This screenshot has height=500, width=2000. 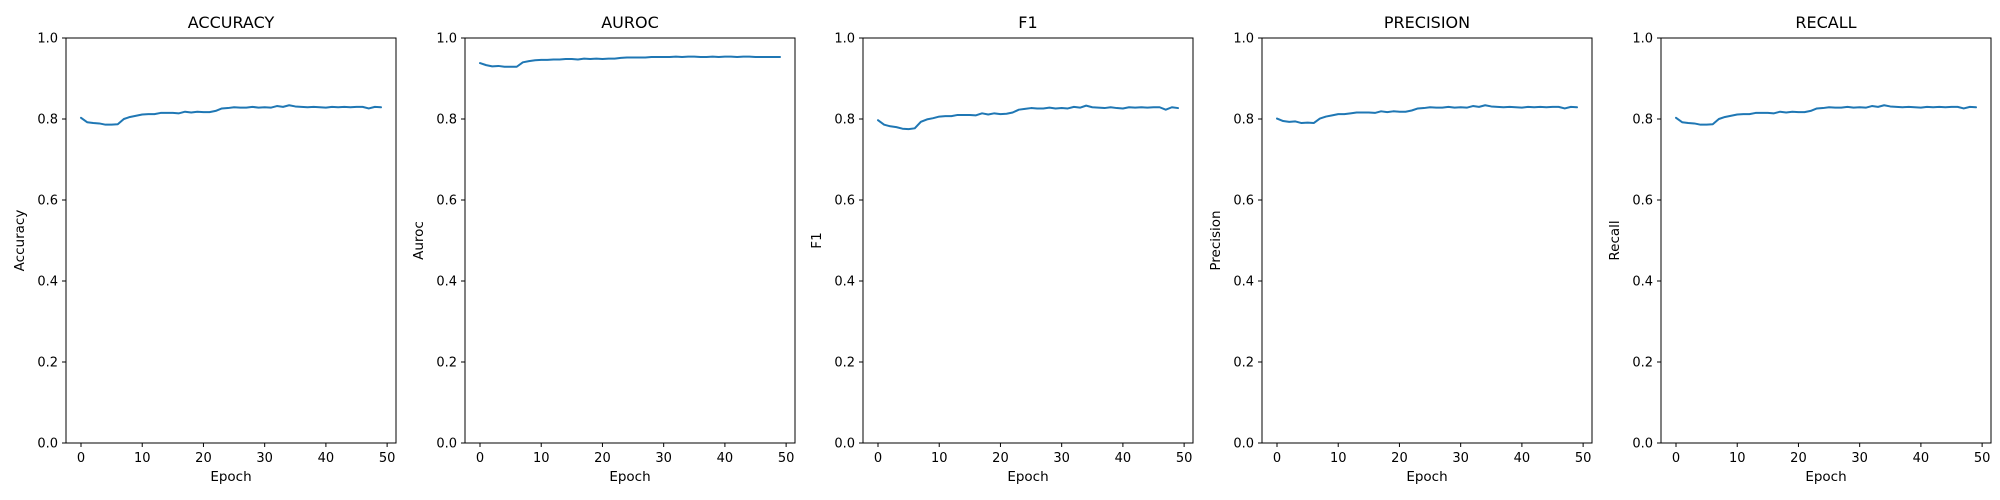 I want to click on accuracy-ytick-label: 0.8, so click(x=47, y=120).